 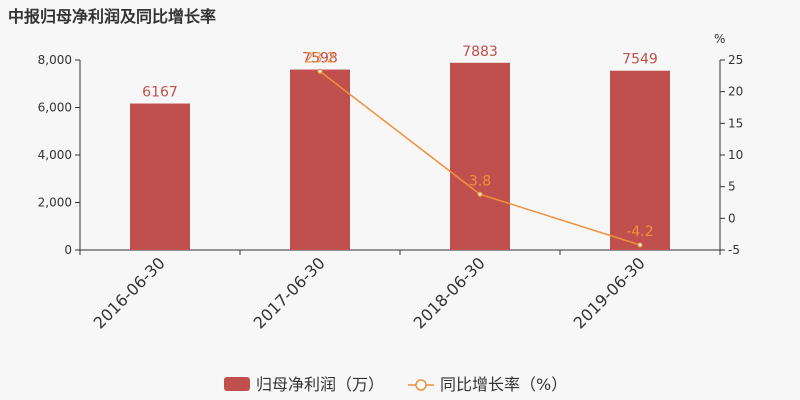 I want to click on bar-data-label: 7549, so click(x=640, y=60).